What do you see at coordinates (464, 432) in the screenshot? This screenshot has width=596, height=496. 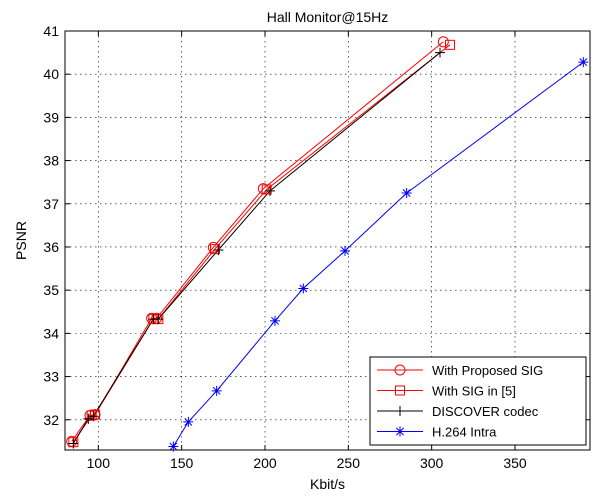 I see `legend-entry: H.264 Intra` at bounding box center [464, 432].